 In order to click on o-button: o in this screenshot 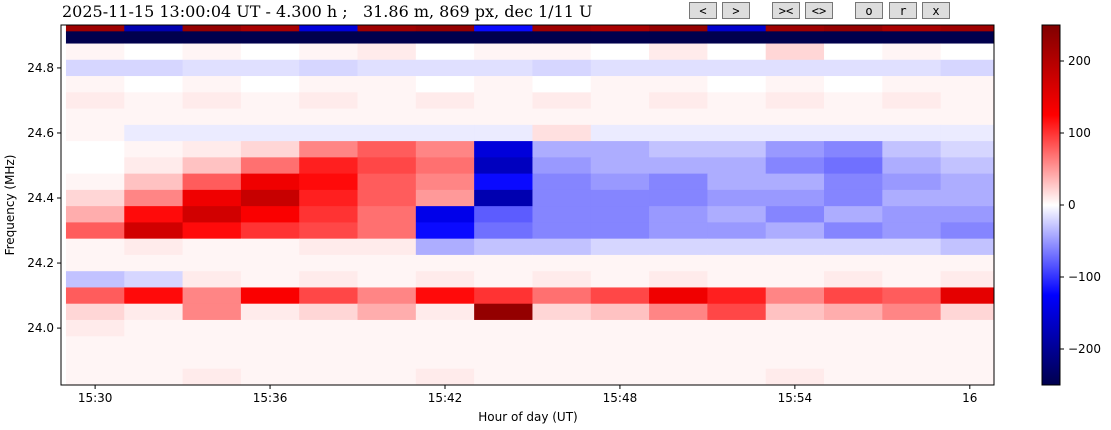, I will do `click(869, 10)`.